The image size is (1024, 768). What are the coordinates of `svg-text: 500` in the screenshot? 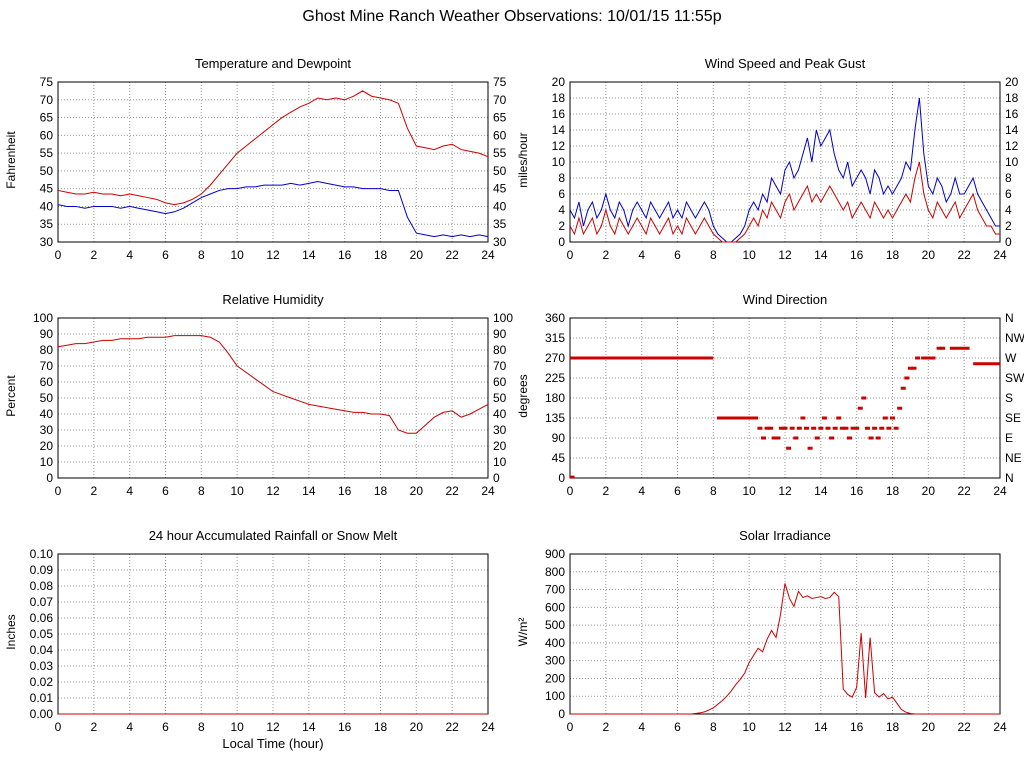 It's located at (555, 625).